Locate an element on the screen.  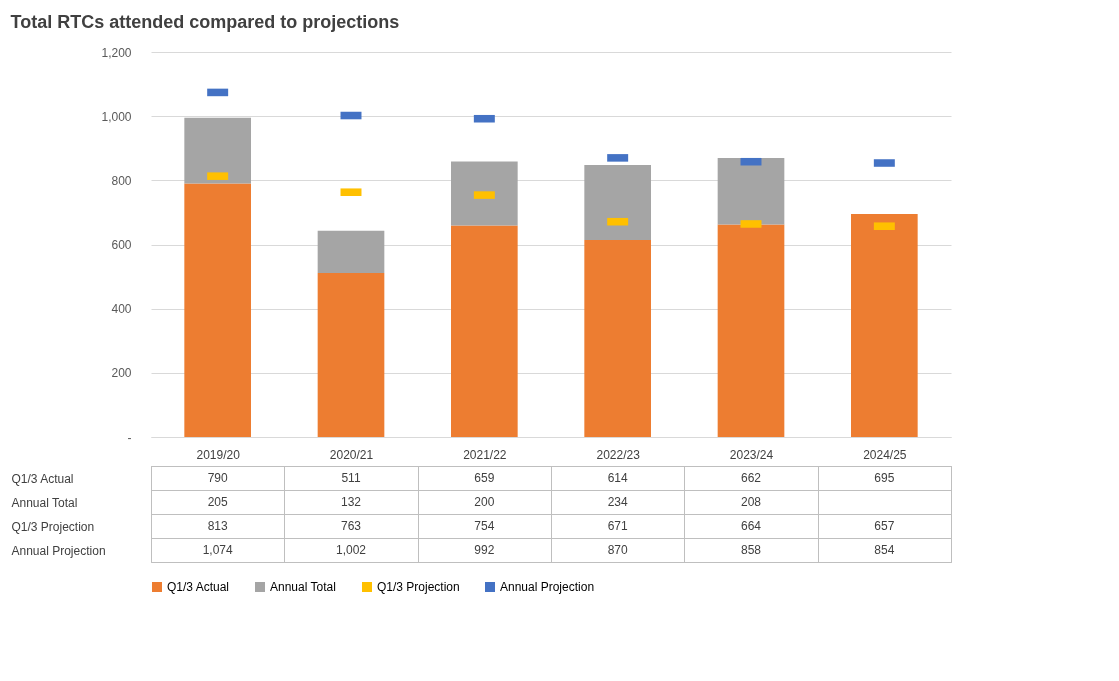
data-label: 200 is located at coordinates (484, 502).